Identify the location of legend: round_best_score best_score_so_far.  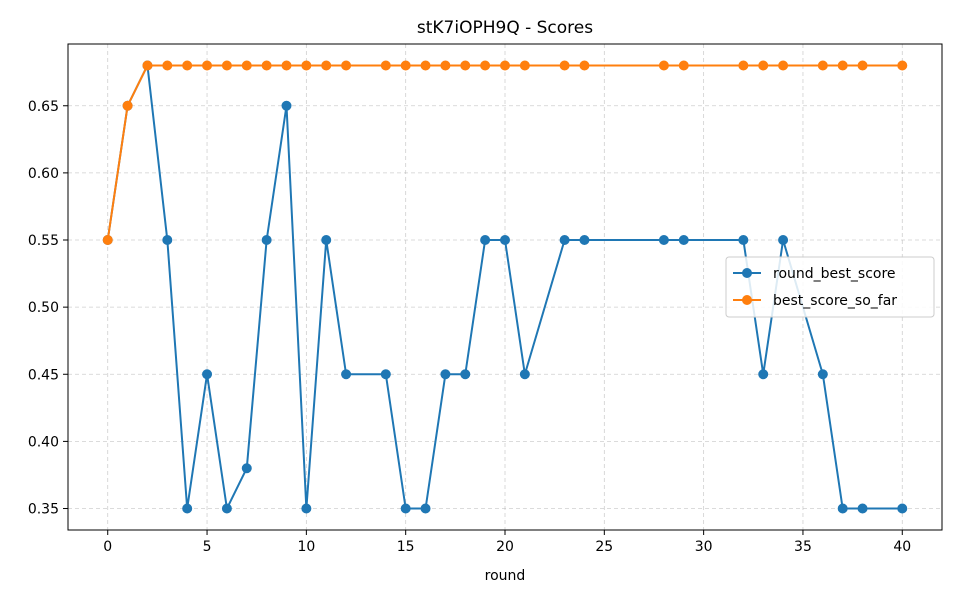
(830, 287).